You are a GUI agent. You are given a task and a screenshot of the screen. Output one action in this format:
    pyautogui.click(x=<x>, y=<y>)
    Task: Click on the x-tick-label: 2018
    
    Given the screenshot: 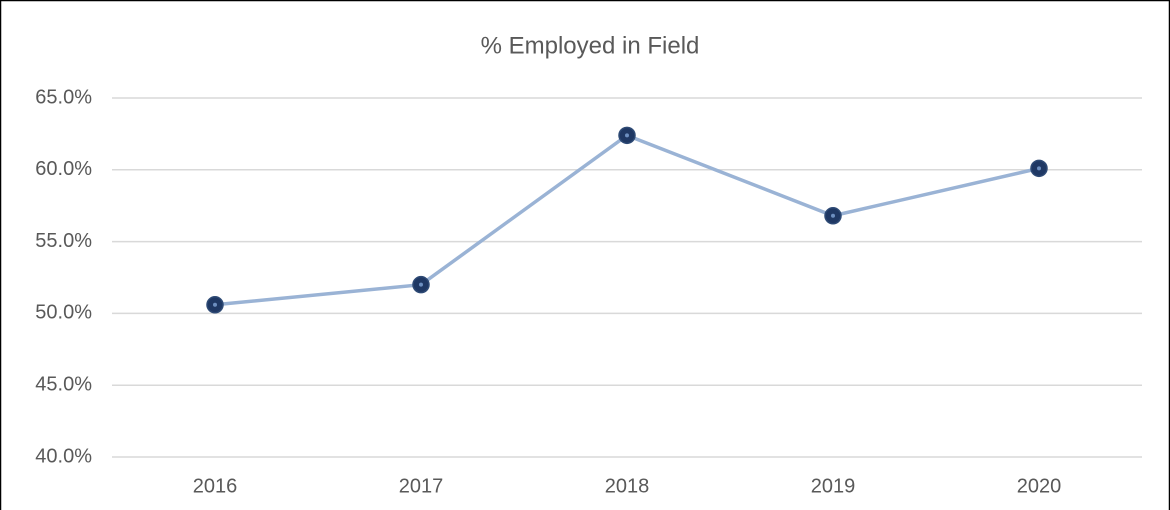 What is the action you would take?
    pyautogui.click(x=627, y=486)
    